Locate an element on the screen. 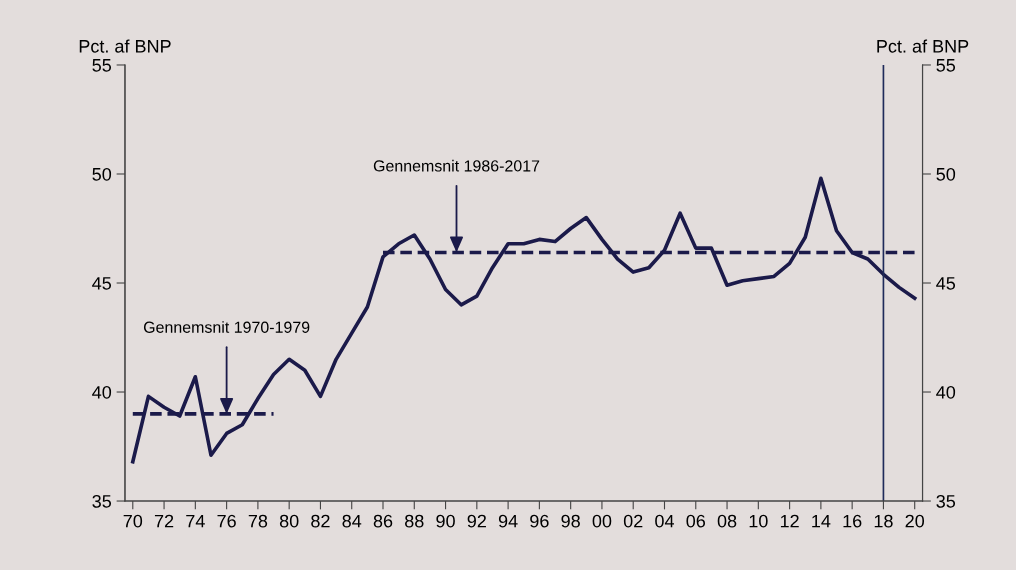  y2-tick-label: 35 is located at coordinates (946, 501).